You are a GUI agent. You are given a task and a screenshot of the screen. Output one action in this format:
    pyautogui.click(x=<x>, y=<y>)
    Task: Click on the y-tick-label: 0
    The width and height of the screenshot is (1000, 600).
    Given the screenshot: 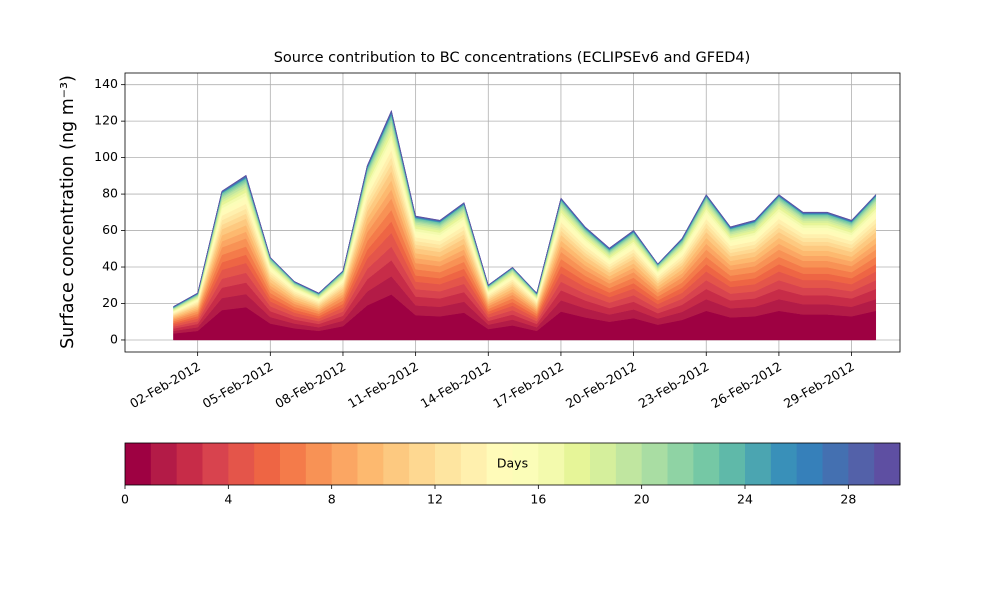 What is the action you would take?
    pyautogui.click(x=114, y=338)
    